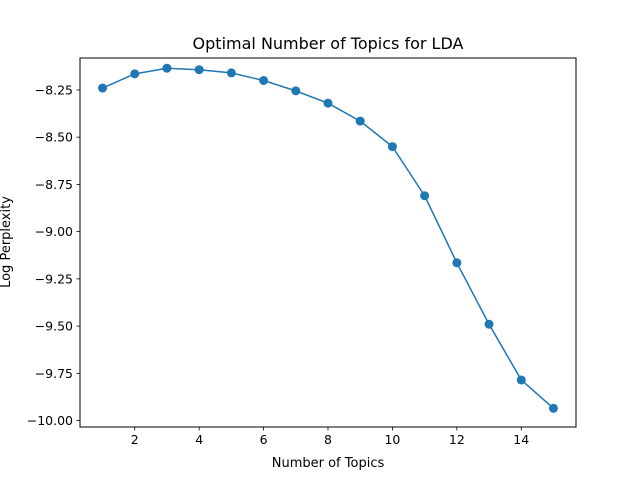 The width and height of the screenshot is (640, 480). What do you see at coordinates (392, 439) in the screenshot?
I see `x-tick-label: 10` at bounding box center [392, 439].